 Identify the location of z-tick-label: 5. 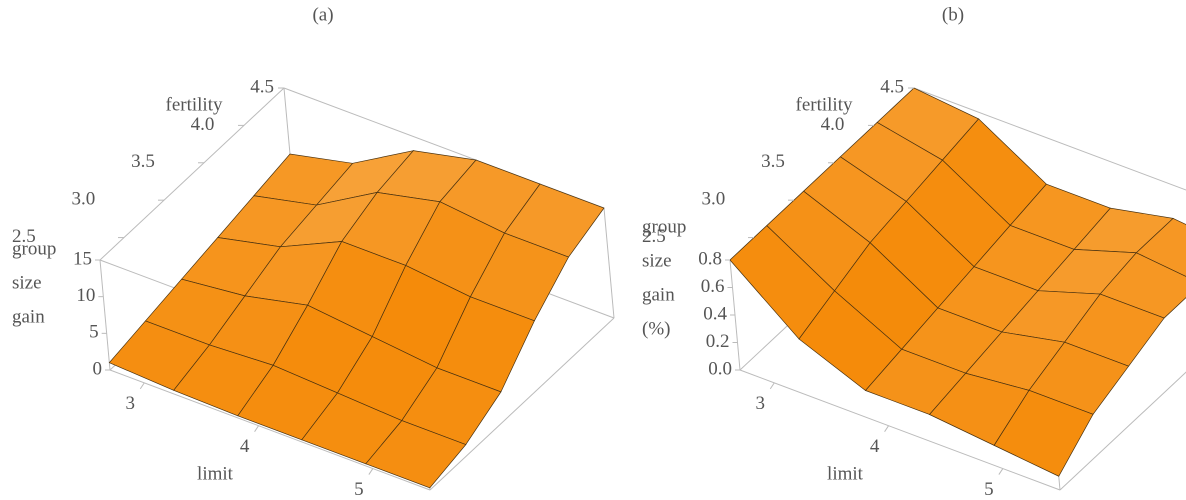
(94, 332).